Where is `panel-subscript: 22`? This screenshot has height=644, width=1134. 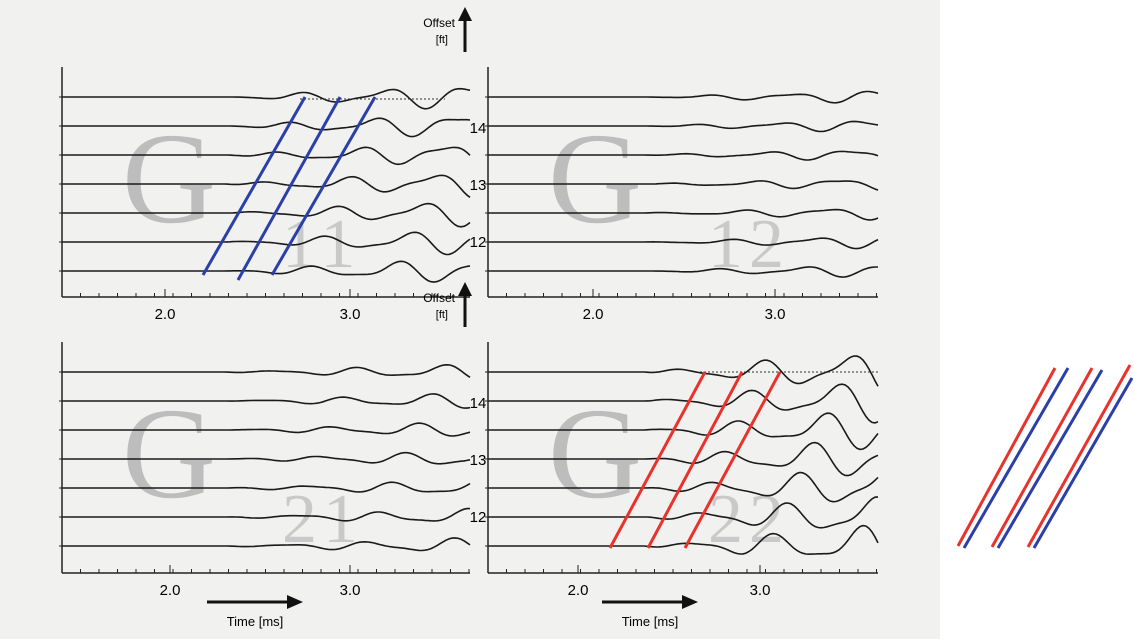 panel-subscript: 22 is located at coordinates (749, 519).